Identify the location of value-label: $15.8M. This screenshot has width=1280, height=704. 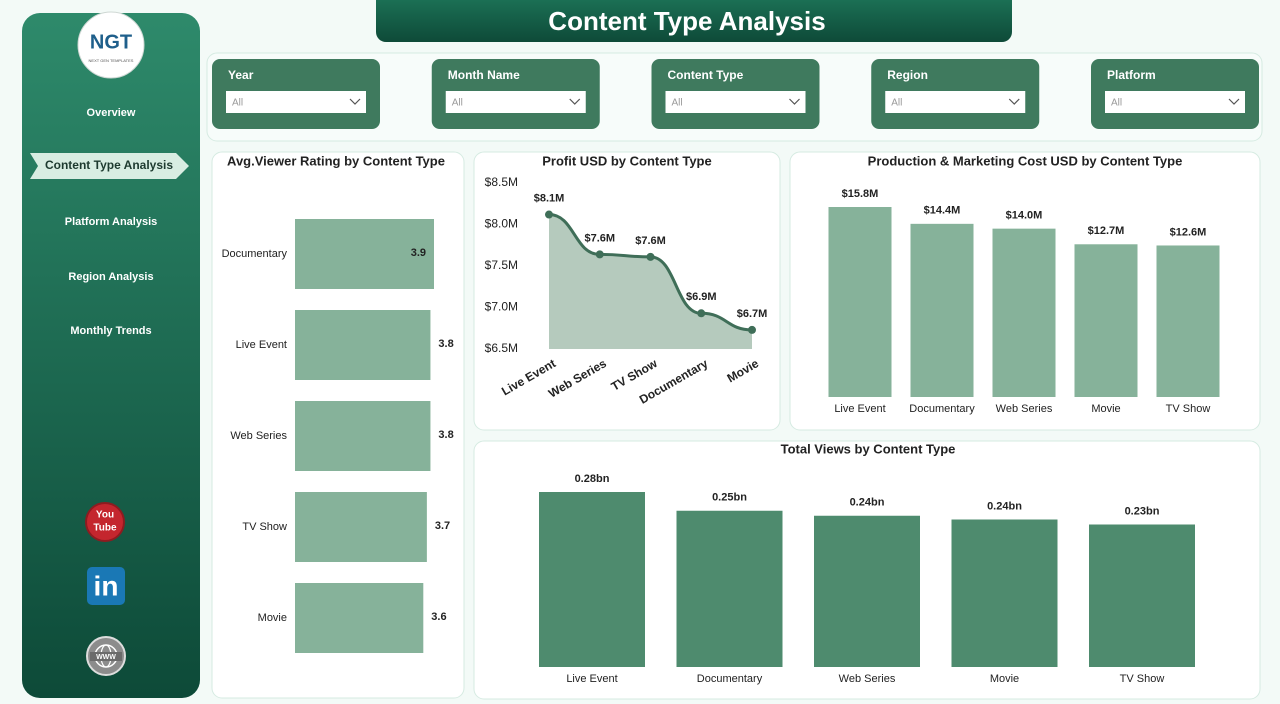
(860, 194).